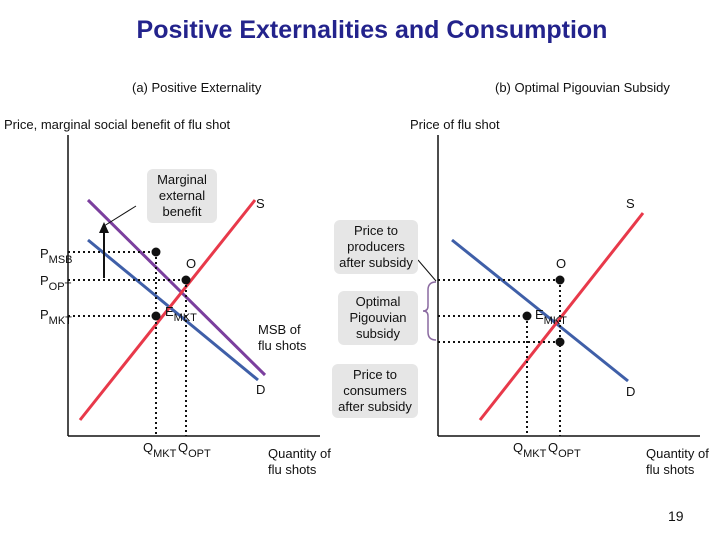  I want to click on panel-b-subsidy-brace, so click(429, 311).